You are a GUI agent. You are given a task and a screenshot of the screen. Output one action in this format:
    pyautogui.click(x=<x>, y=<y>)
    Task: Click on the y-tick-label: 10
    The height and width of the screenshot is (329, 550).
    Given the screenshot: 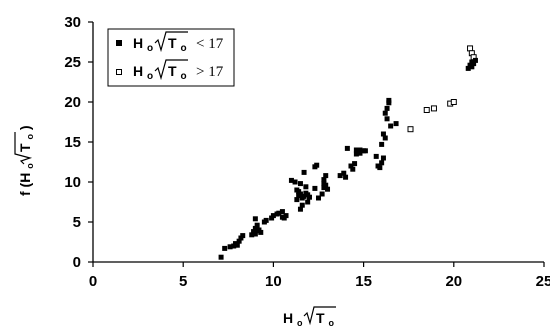 What is the action you would take?
    pyautogui.click(x=72, y=182)
    